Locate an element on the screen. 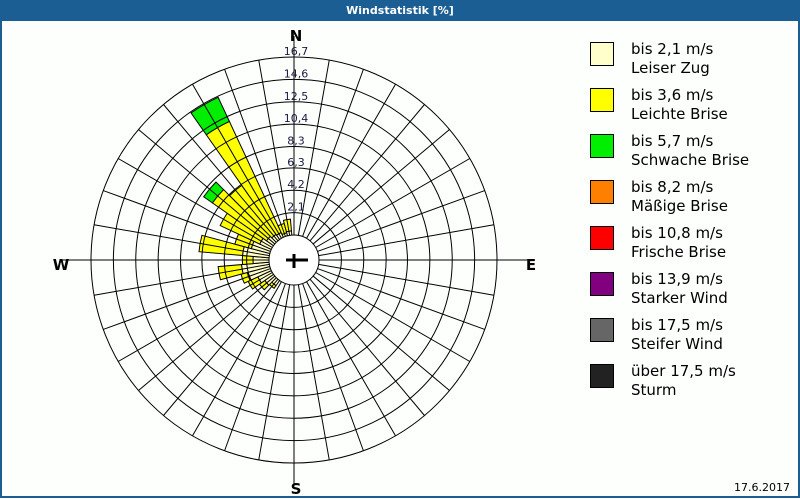 This screenshot has height=500, width=800. radial-tick-label: 14,6 is located at coordinates (296, 73).